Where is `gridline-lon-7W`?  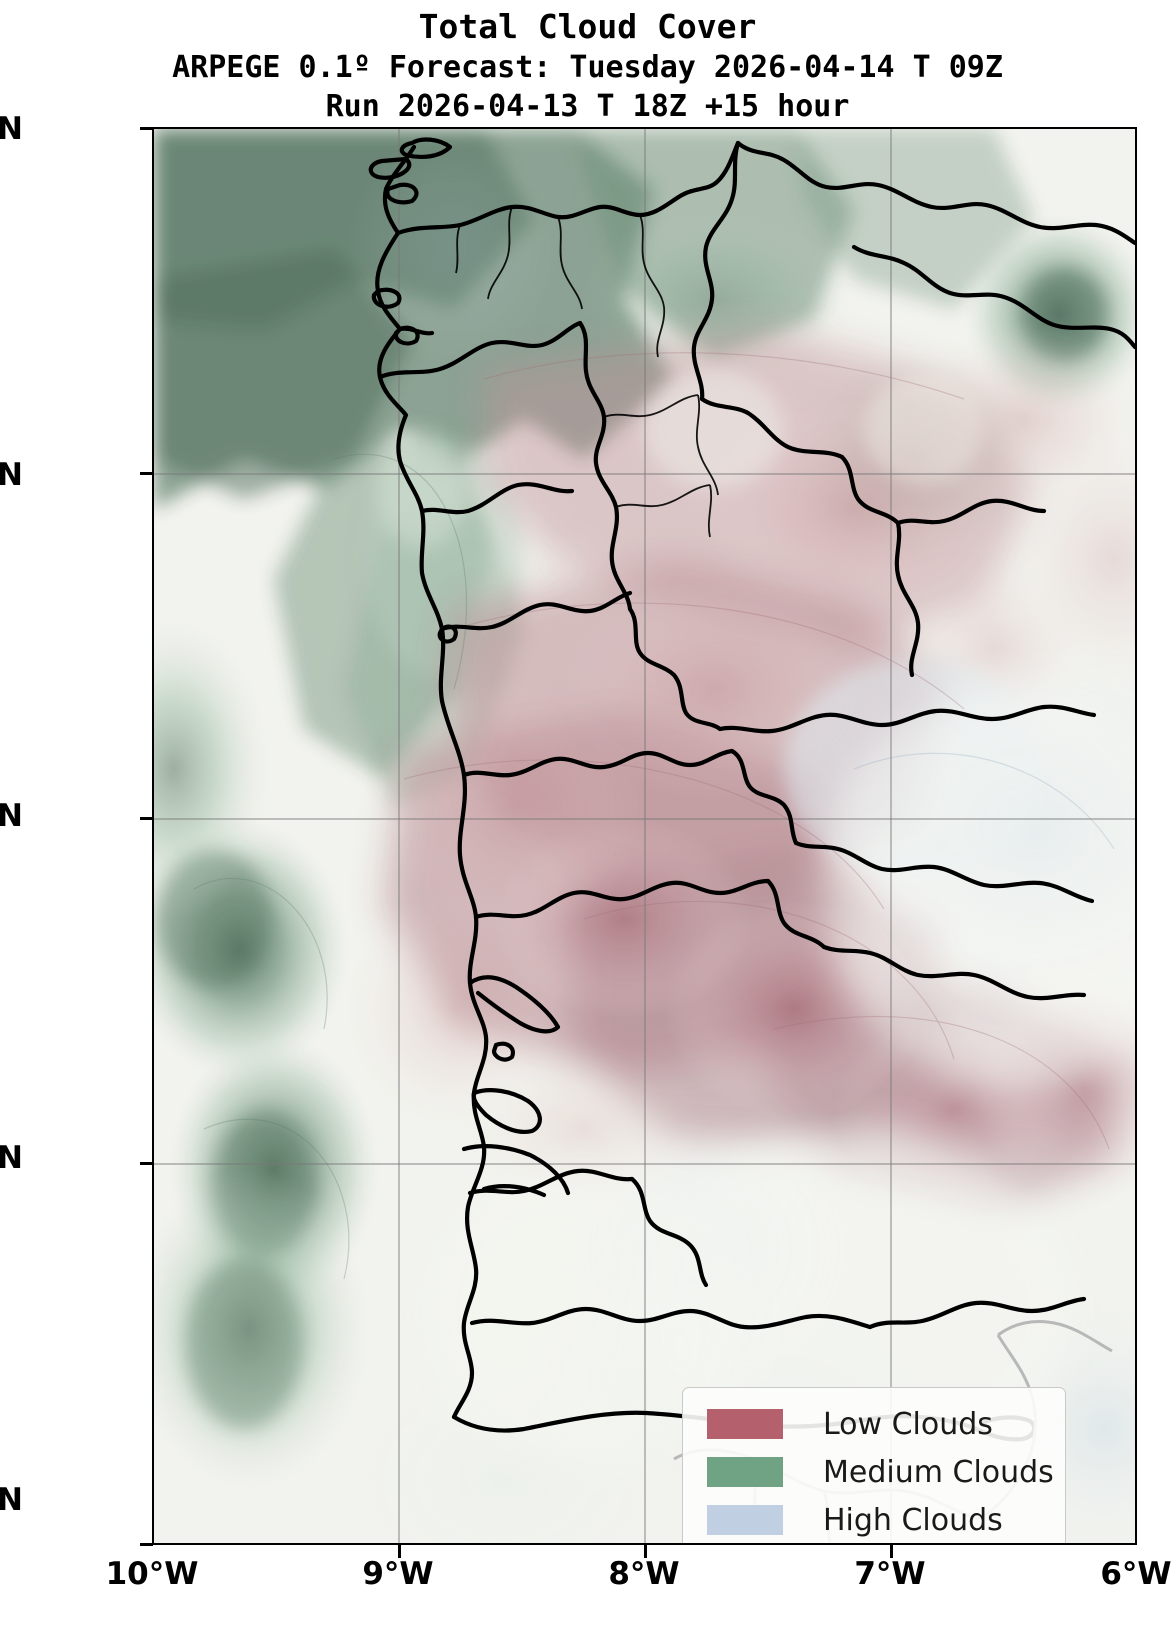
gridline-lon-7W is located at coordinates (891, 836).